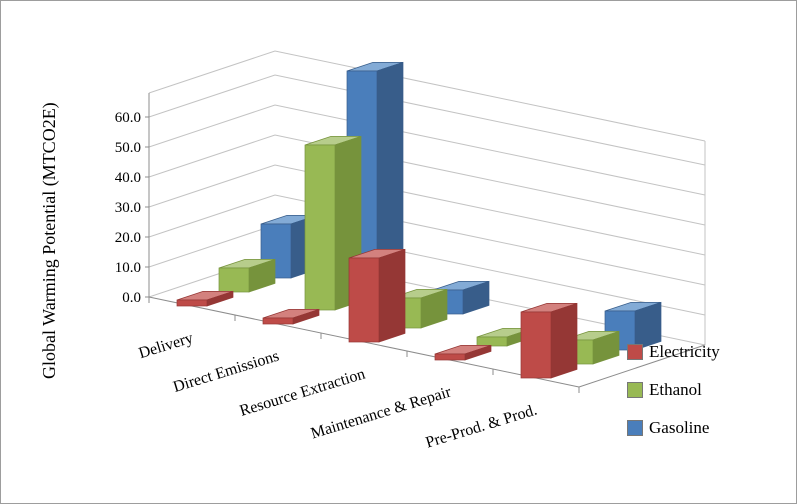 The image size is (797, 504). Describe the element at coordinates (131, 298) in the screenshot. I see `y-tick-label: 0.0` at that location.